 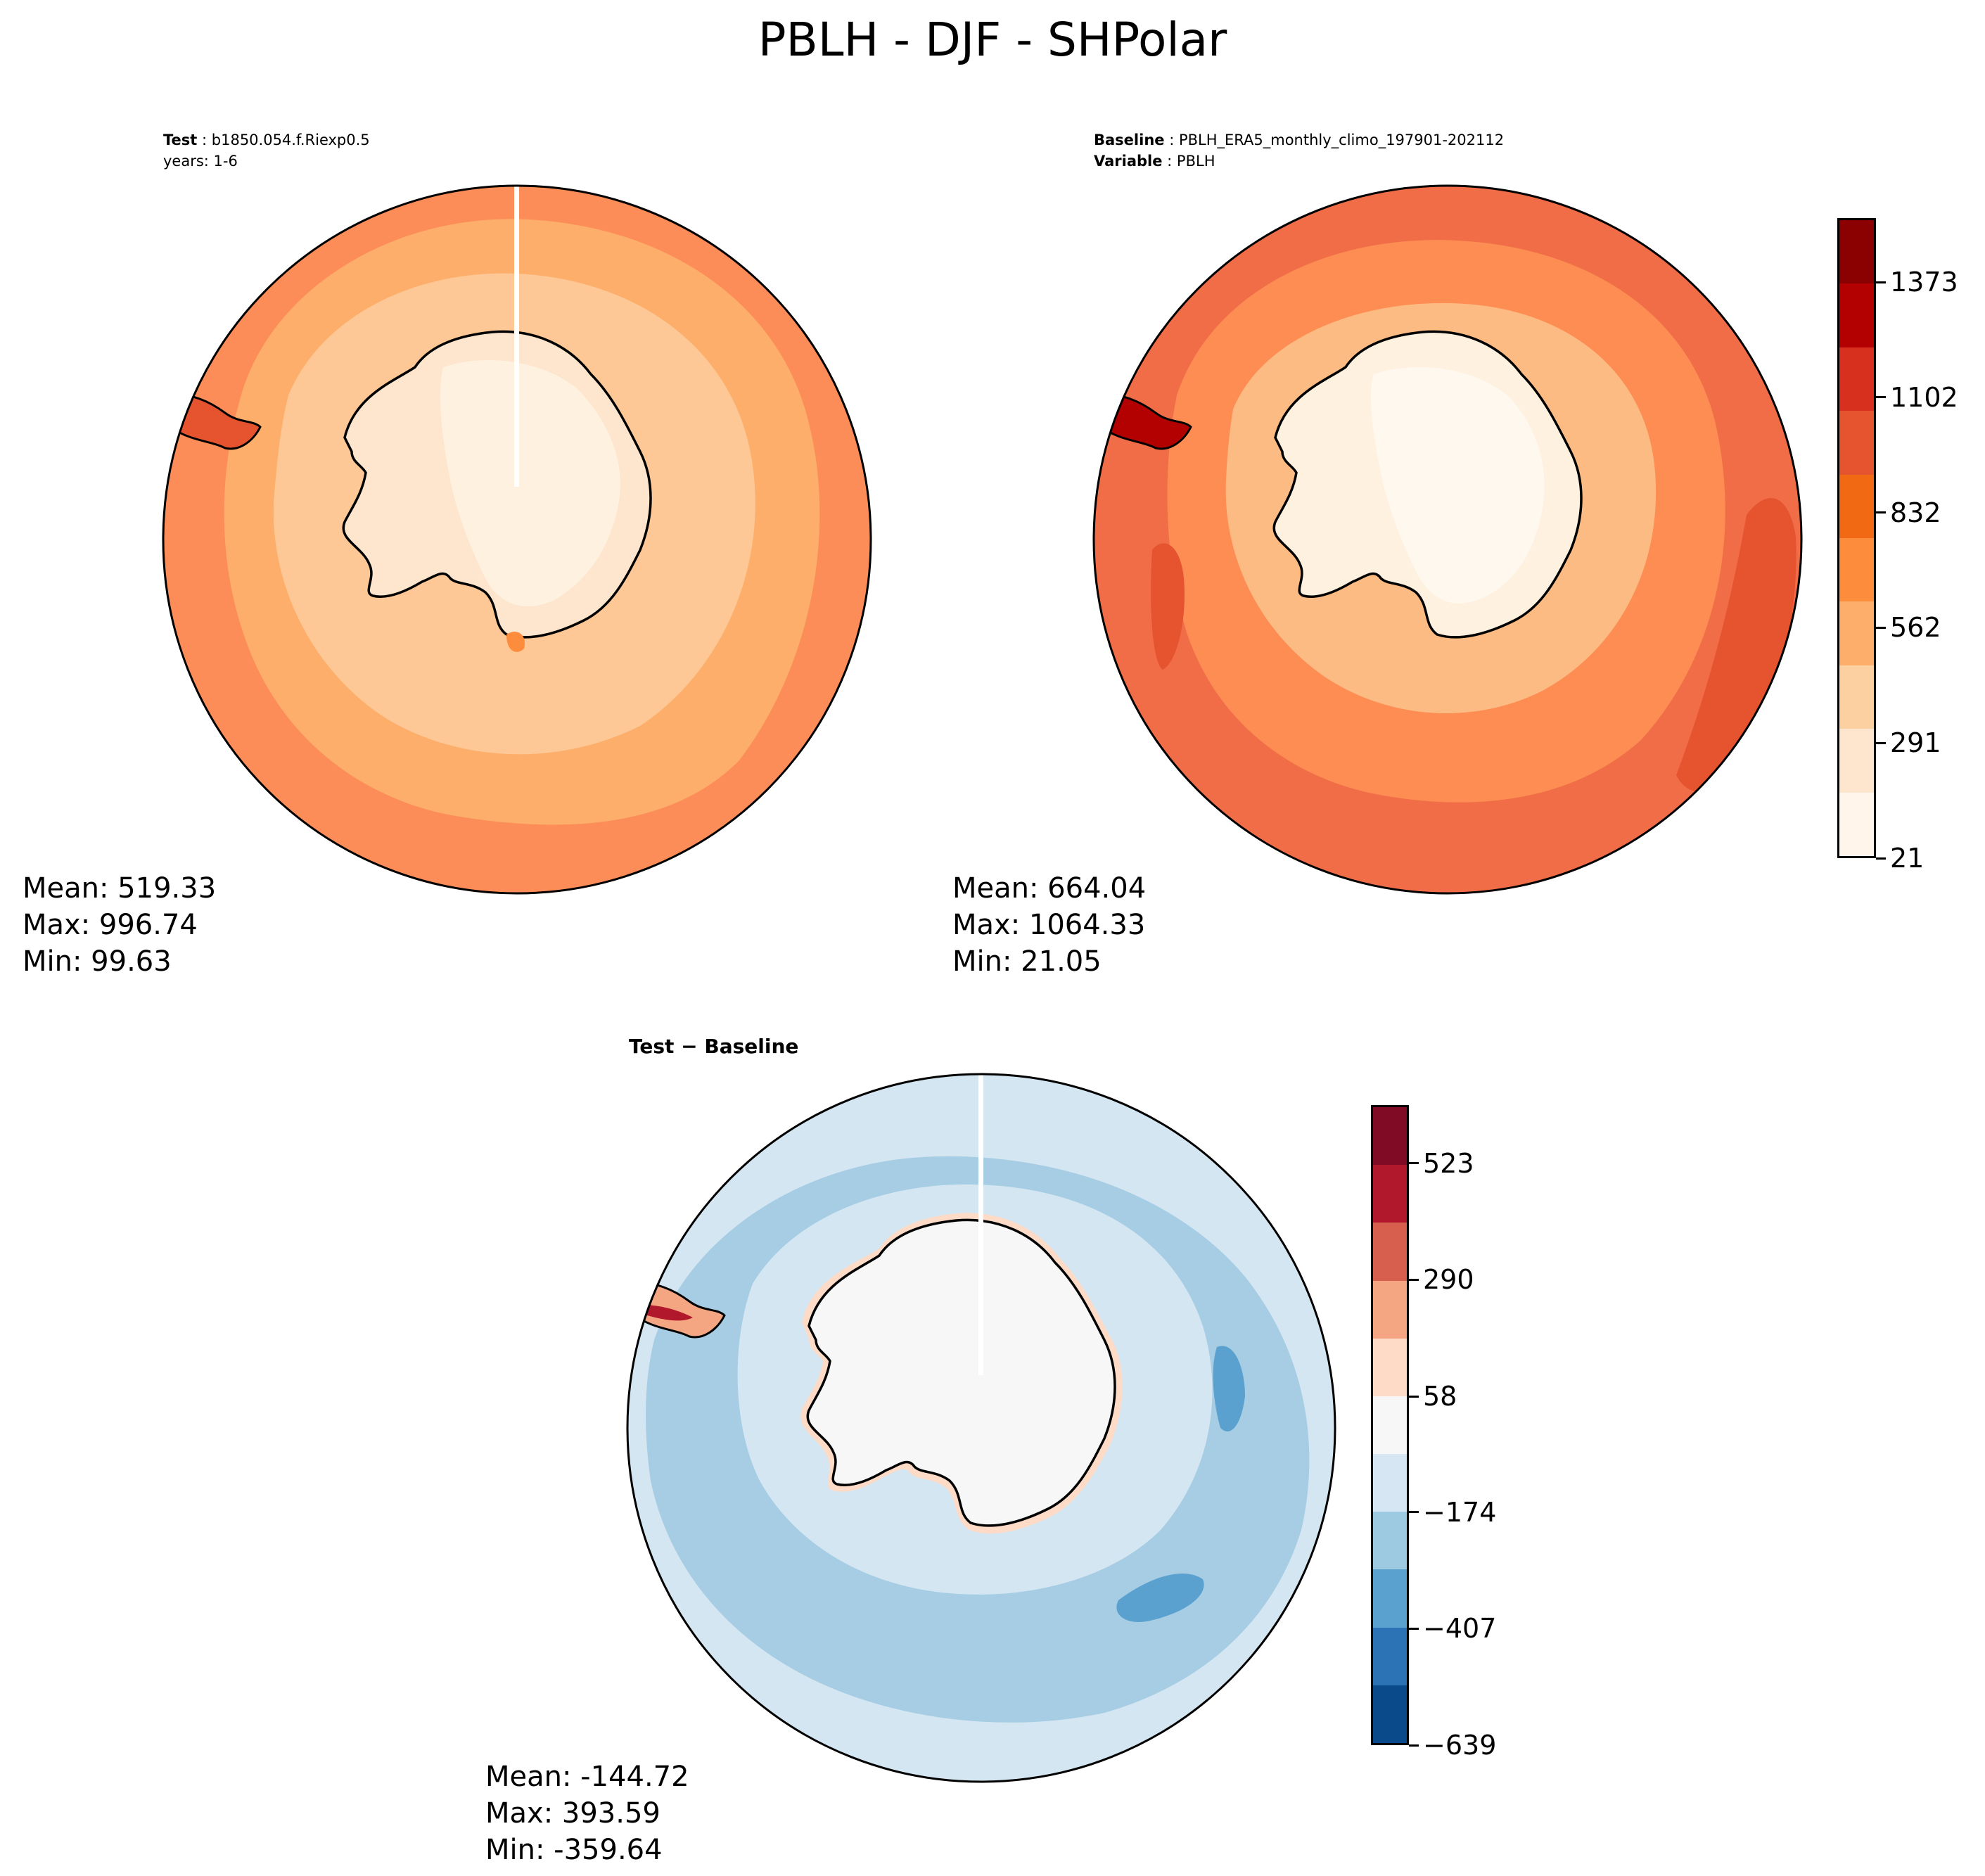 What do you see at coordinates (981, 1224) in the screenshot?
I see `difference-seam-line` at bounding box center [981, 1224].